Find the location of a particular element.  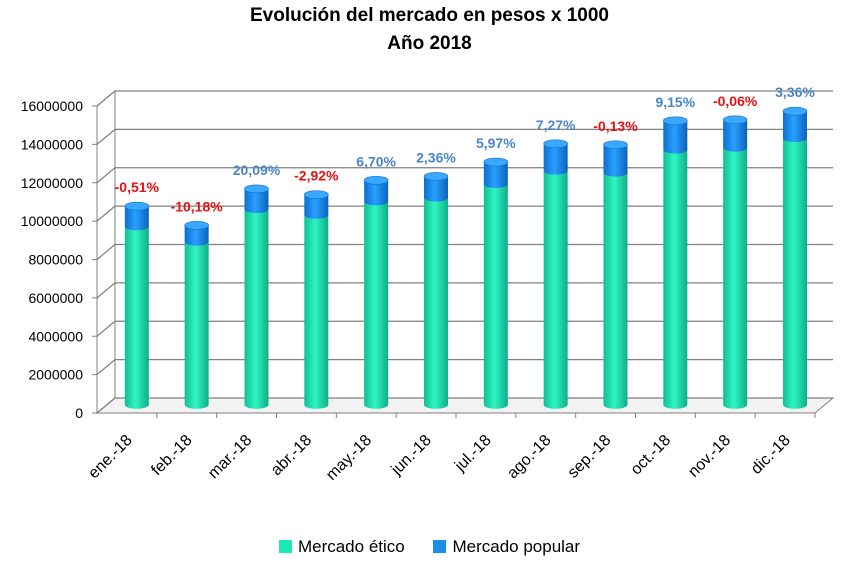

y-tick-label: 8000000 is located at coordinates (55, 260).